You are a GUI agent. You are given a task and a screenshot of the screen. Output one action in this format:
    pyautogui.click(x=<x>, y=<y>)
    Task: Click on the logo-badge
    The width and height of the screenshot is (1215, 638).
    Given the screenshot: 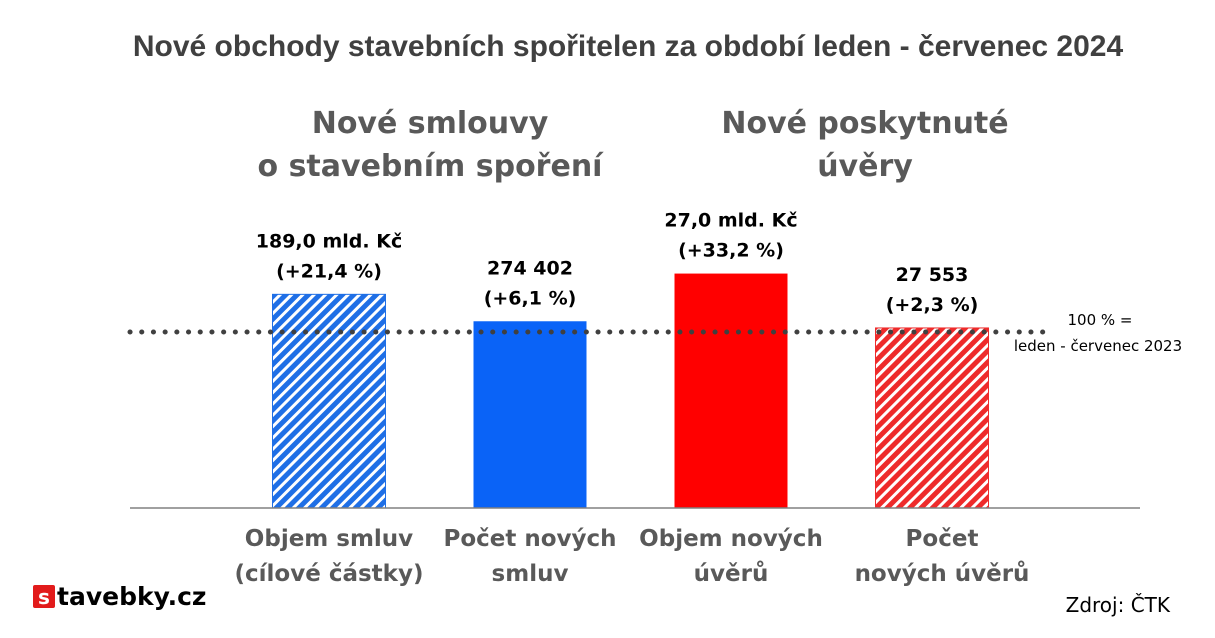 What is the action you would take?
    pyautogui.click(x=44, y=596)
    